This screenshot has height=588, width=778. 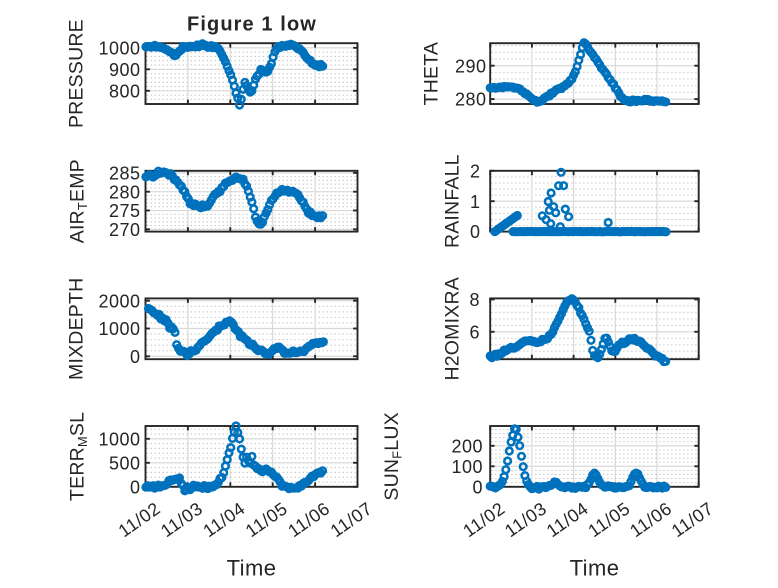 What do you see at coordinates (125, 70) in the screenshot?
I see `svg-text: 900` at bounding box center [125, 70].